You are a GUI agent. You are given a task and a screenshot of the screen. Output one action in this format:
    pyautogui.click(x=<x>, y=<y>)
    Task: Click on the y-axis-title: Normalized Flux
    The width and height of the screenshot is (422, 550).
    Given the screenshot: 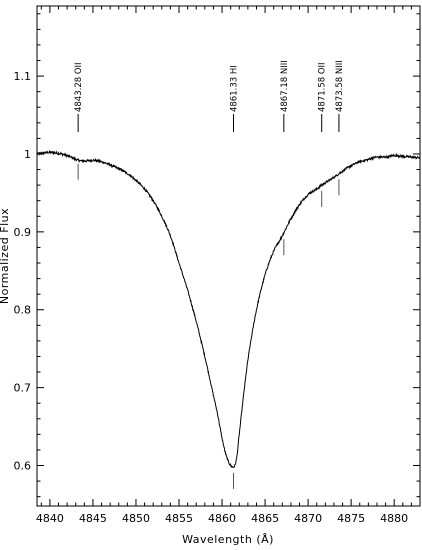 What is the action you would take?
    pyautogui.click(x=5, y=256)
    